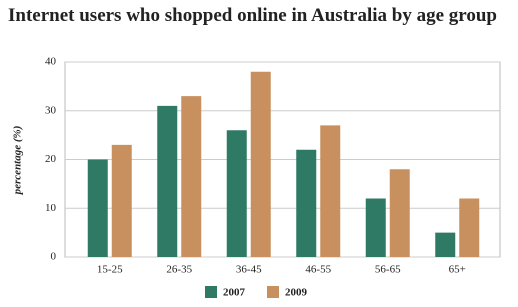 The image size is (518, 307). Describe the element at coordinates (318, 270) in the screenshot. I see `x-tick-label: 46-55` at that location.